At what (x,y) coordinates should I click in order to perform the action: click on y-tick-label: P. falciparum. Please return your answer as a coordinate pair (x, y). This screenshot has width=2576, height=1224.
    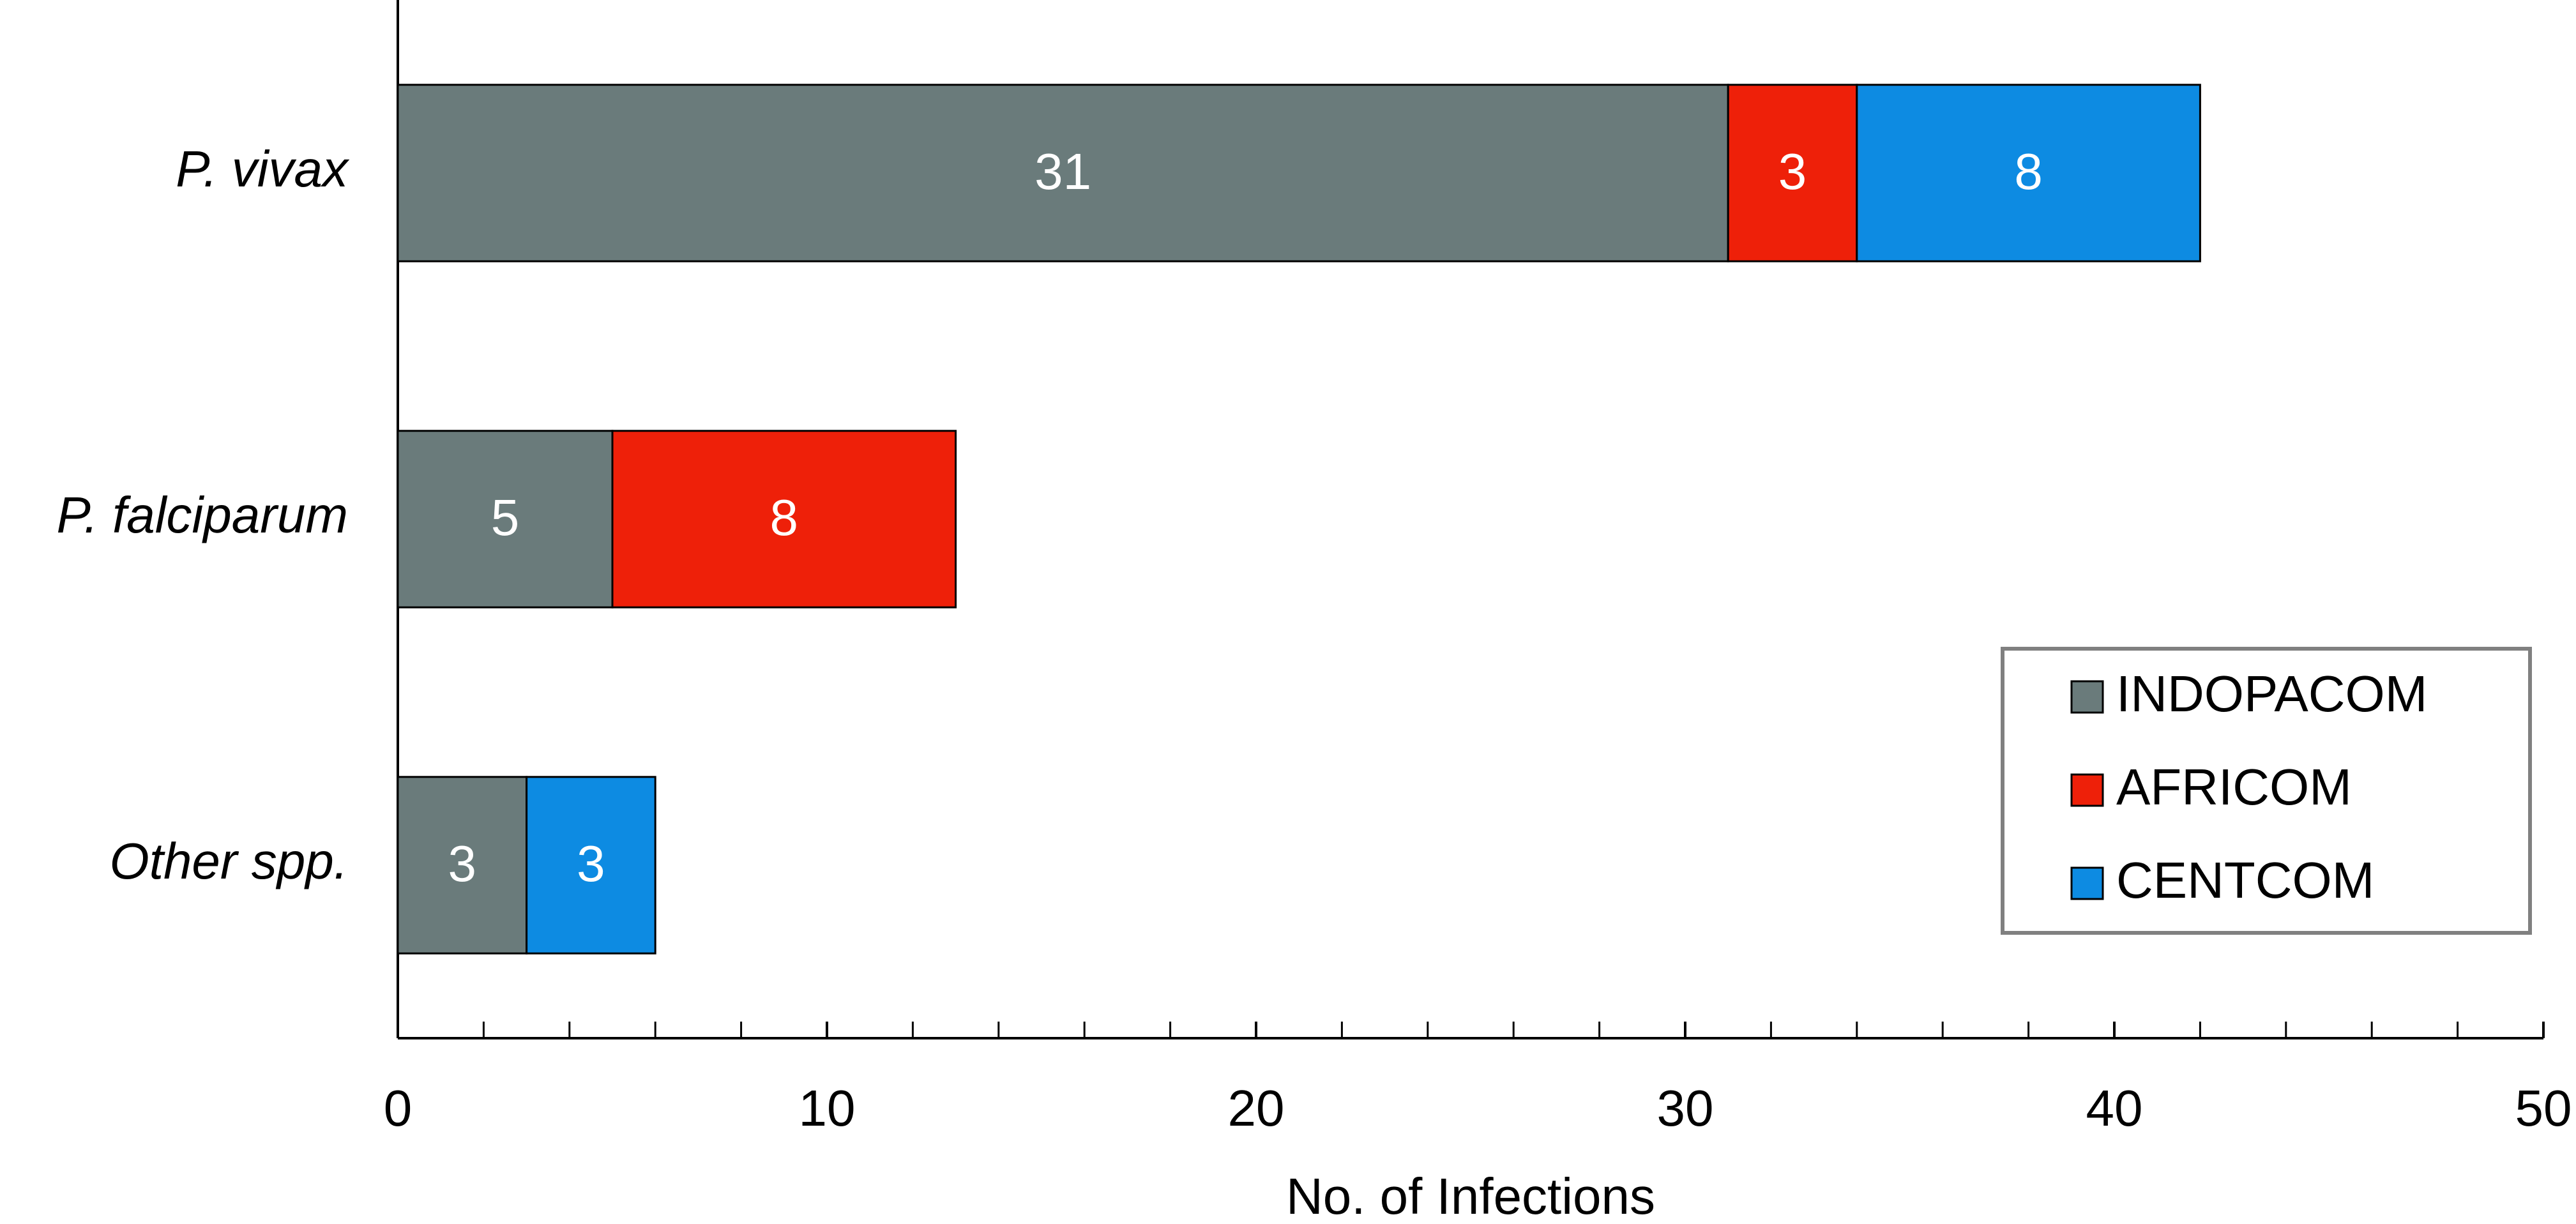
    Looking at the image, I should click on (202, 515).